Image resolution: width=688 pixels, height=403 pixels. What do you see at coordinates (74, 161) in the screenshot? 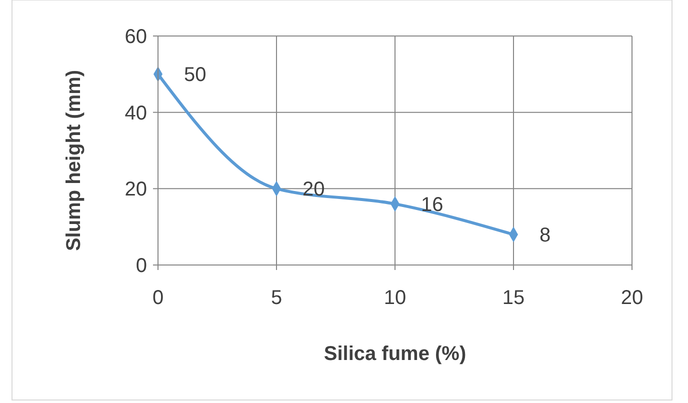
I see `y-axis-title: Slump height (mm)` at bounding box center [74, 161].